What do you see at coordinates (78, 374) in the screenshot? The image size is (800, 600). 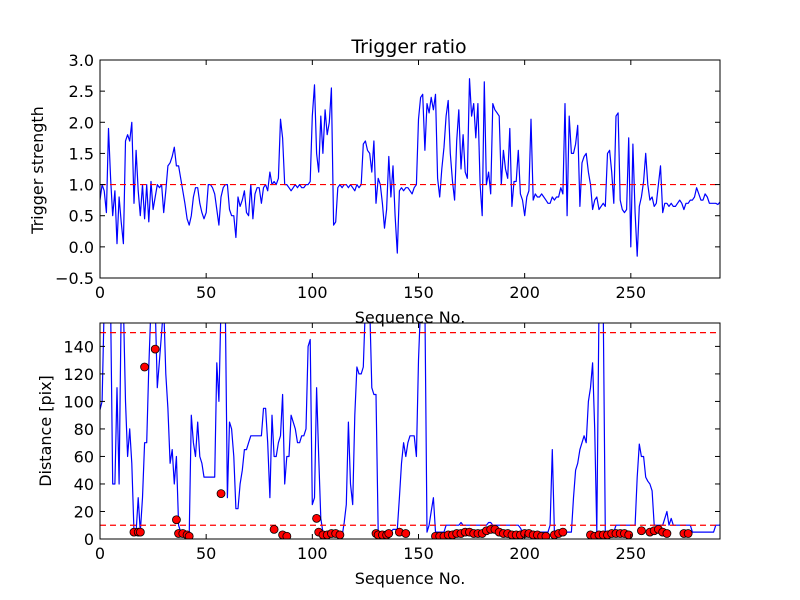 I see `y-tick-label: 120` at bounding box center [78, 374].